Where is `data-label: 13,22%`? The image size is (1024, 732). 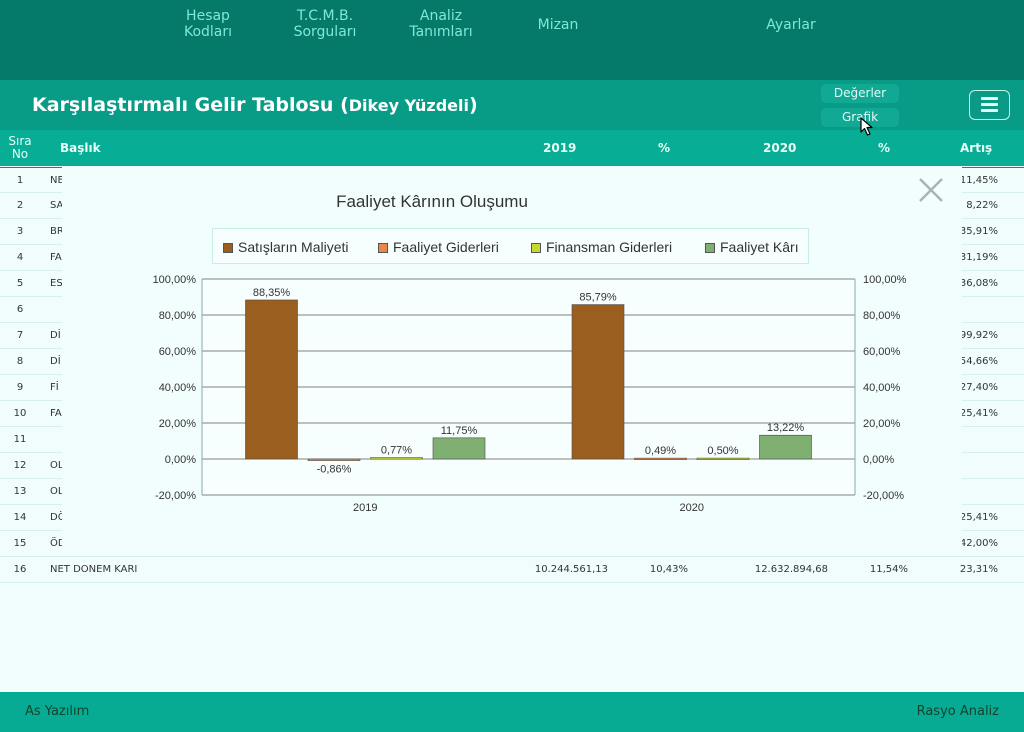
data-label: 13,22% is located at coordinates (786, 428).